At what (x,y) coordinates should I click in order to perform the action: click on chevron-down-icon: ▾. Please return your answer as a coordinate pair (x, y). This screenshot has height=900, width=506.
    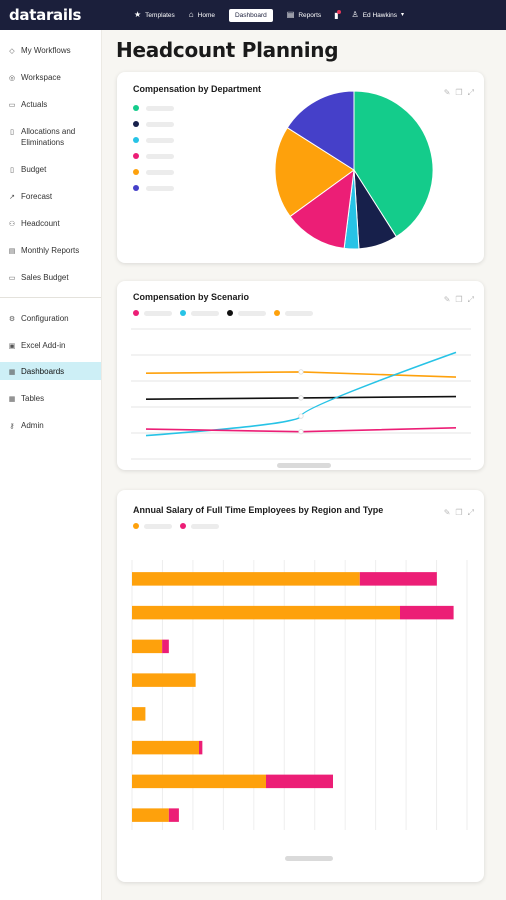
    Looking at the image, I should click on (403, 15).